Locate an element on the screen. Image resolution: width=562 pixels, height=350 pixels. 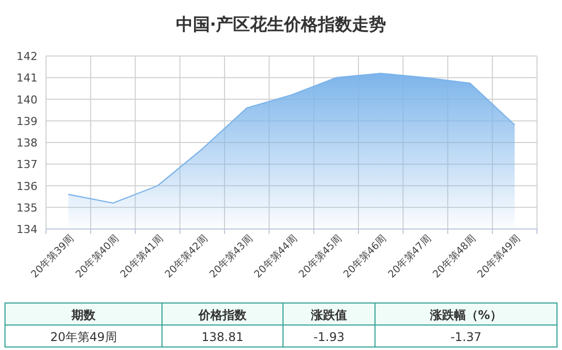
text: -1.37 is located at coordinates (466, 337).